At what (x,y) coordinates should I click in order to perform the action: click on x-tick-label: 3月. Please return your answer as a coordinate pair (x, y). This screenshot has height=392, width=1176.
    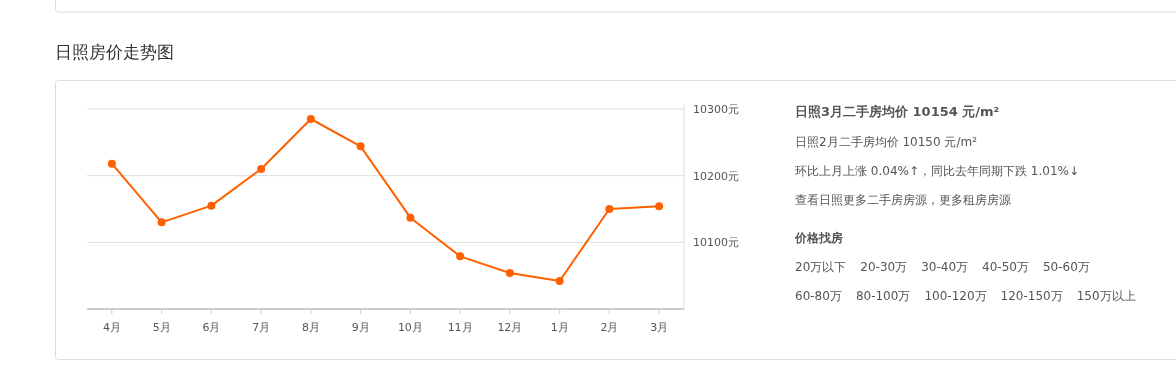
    Looking at the image, I should click on (659, 327).